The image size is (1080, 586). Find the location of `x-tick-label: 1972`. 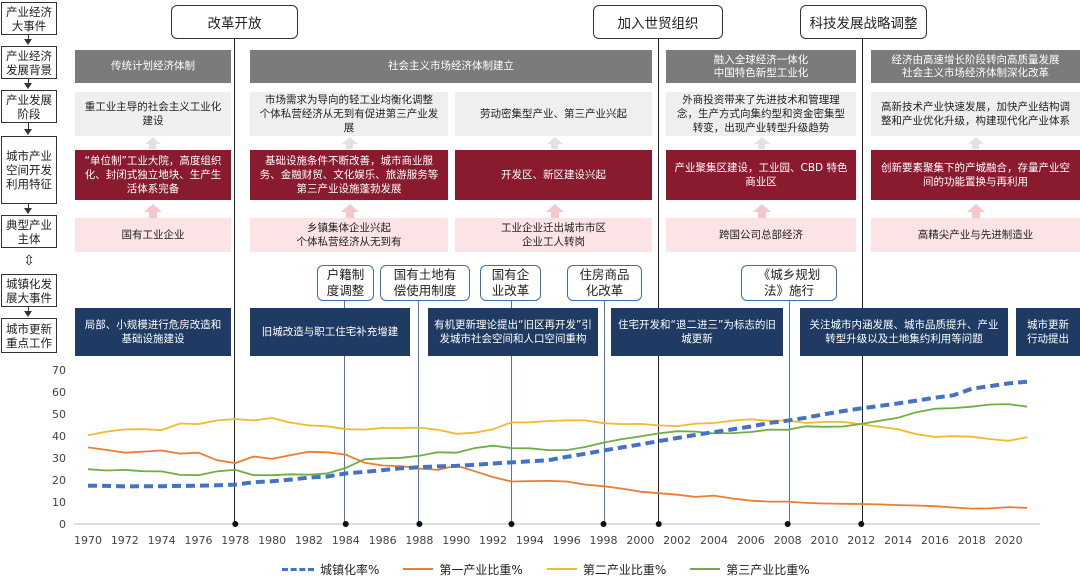

x-tick-label: 1972 is located at coordinates (125, 540).